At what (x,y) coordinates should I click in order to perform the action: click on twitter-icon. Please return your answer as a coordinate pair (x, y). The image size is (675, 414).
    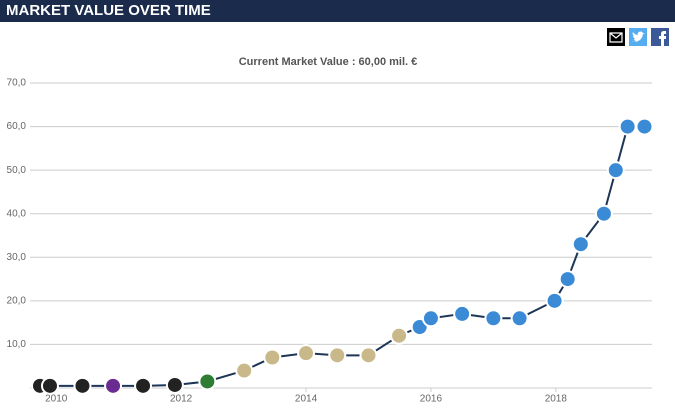
    Looking at the image, I should click on (638, 36).